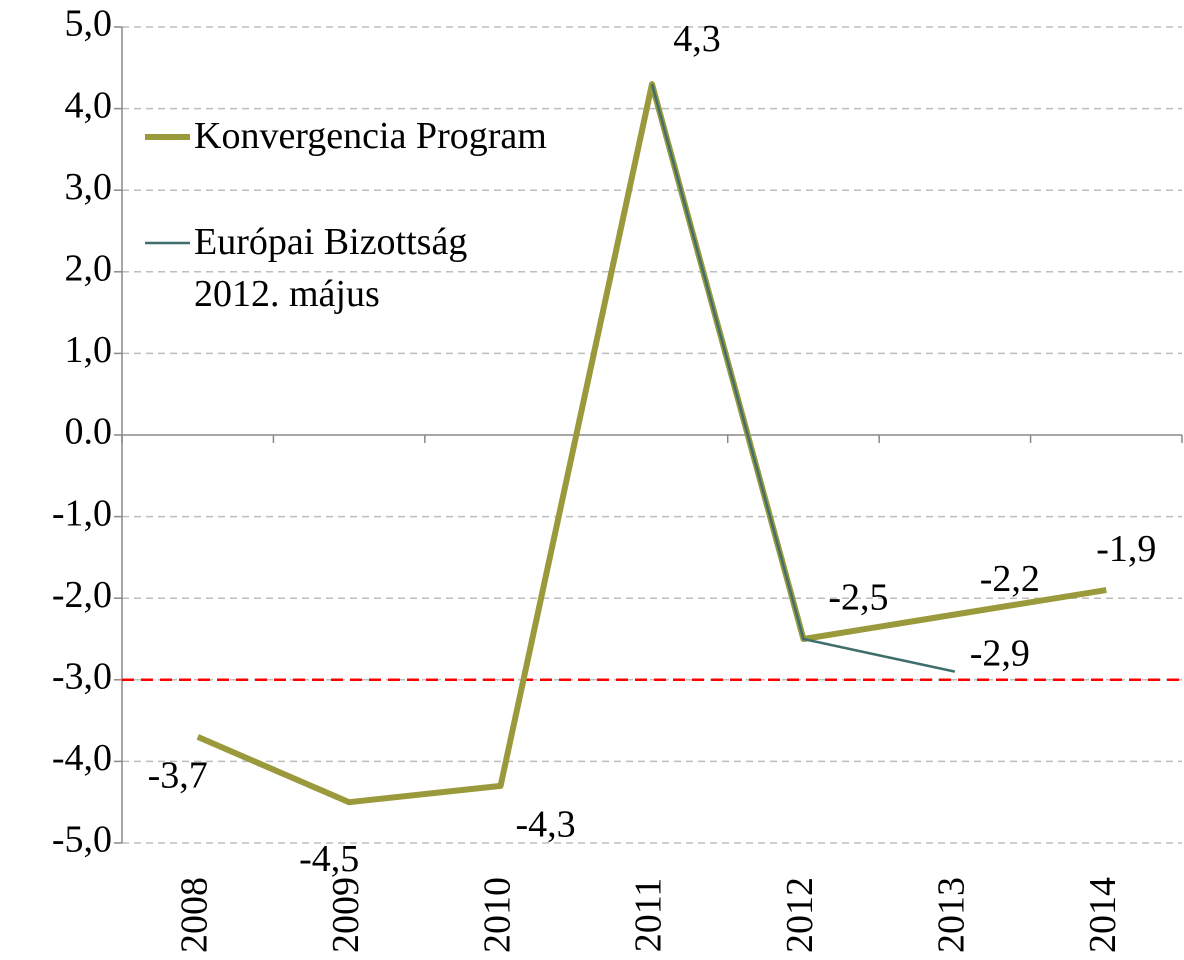 The height and width of the screenshot is (960, 1184). Describe the element at coordinates (89, 187) in the screenshot. I see `y-tick-label: 3,0` at that location.